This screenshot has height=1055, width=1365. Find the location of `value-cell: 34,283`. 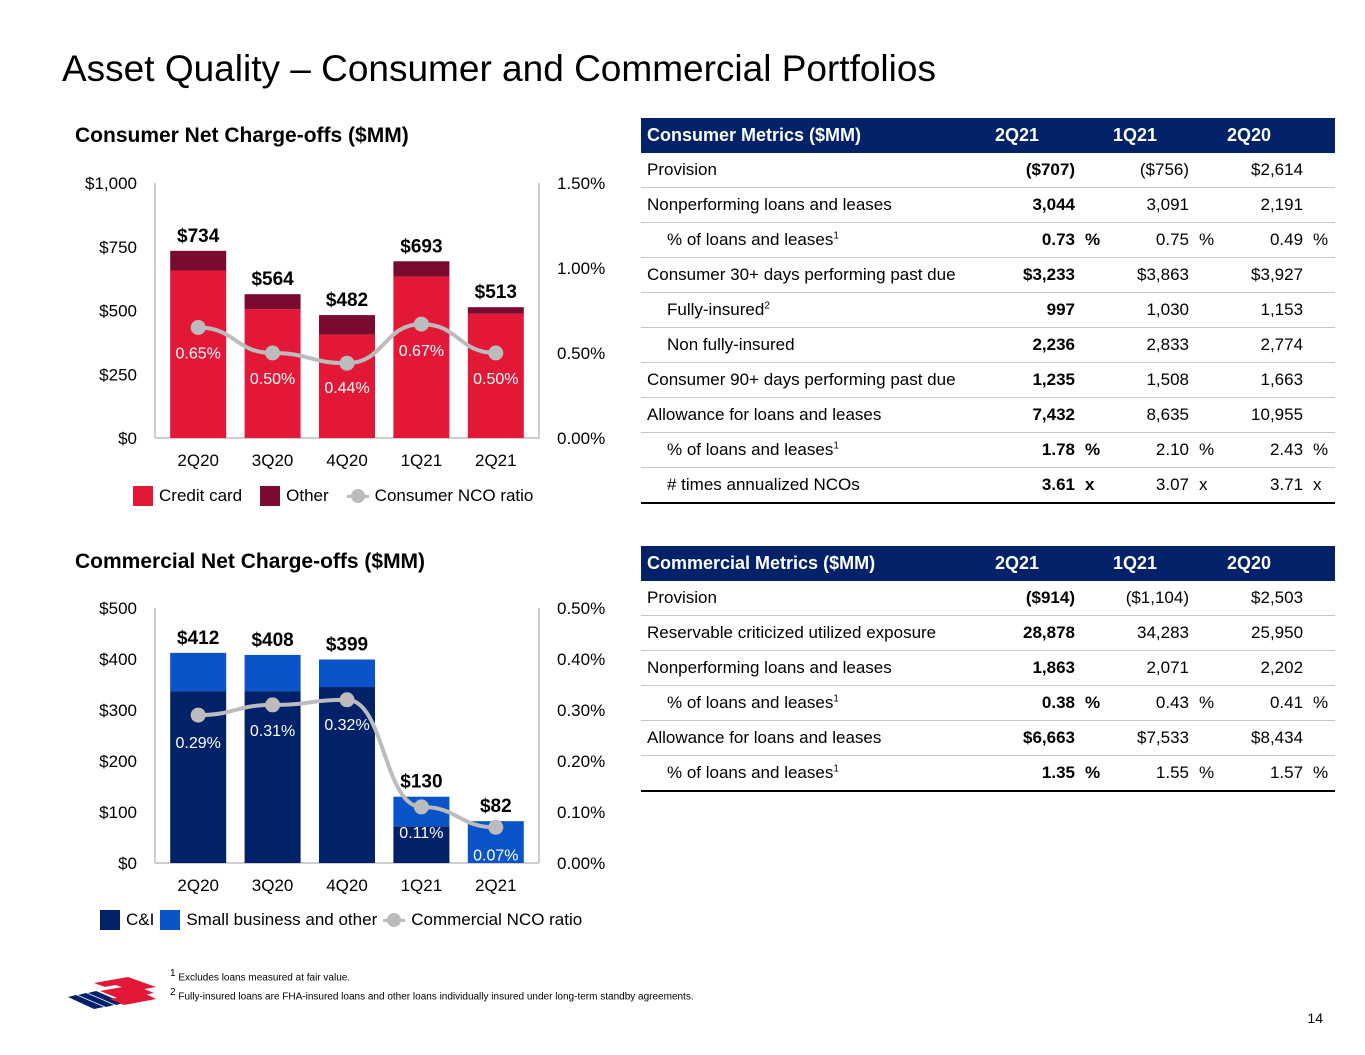

value-cell: 34,283 is located at coordinates (1151, 633).